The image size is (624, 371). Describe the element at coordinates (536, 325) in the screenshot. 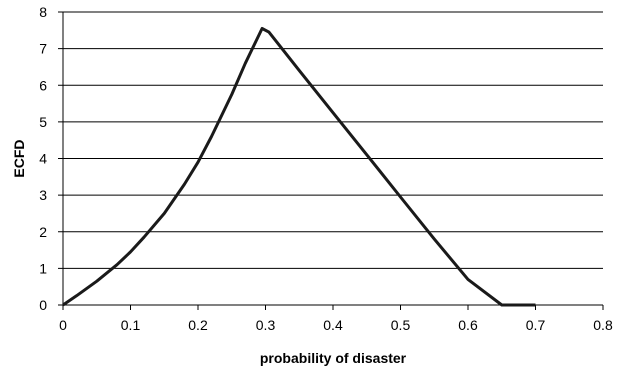

I see `x-tick-label: 0.7` at that location.